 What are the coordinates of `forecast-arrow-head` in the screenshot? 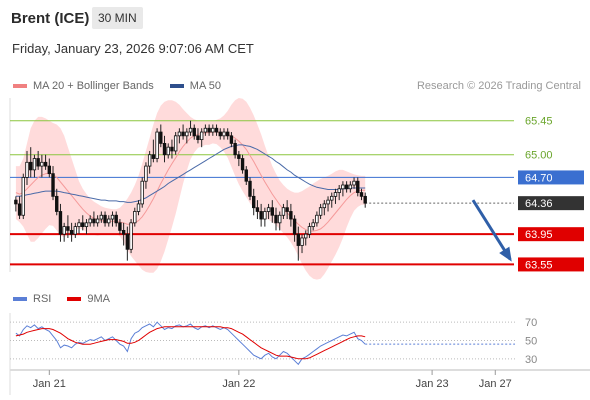 It's located at (505, 254).